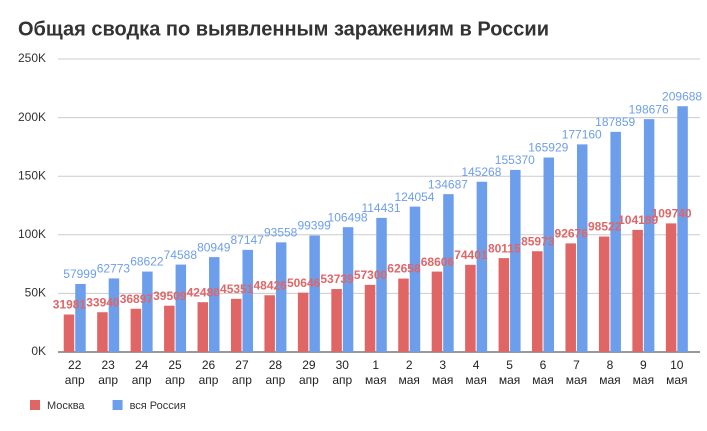  I want to click on x-tick-label: 28 апр, so click(275, 372).